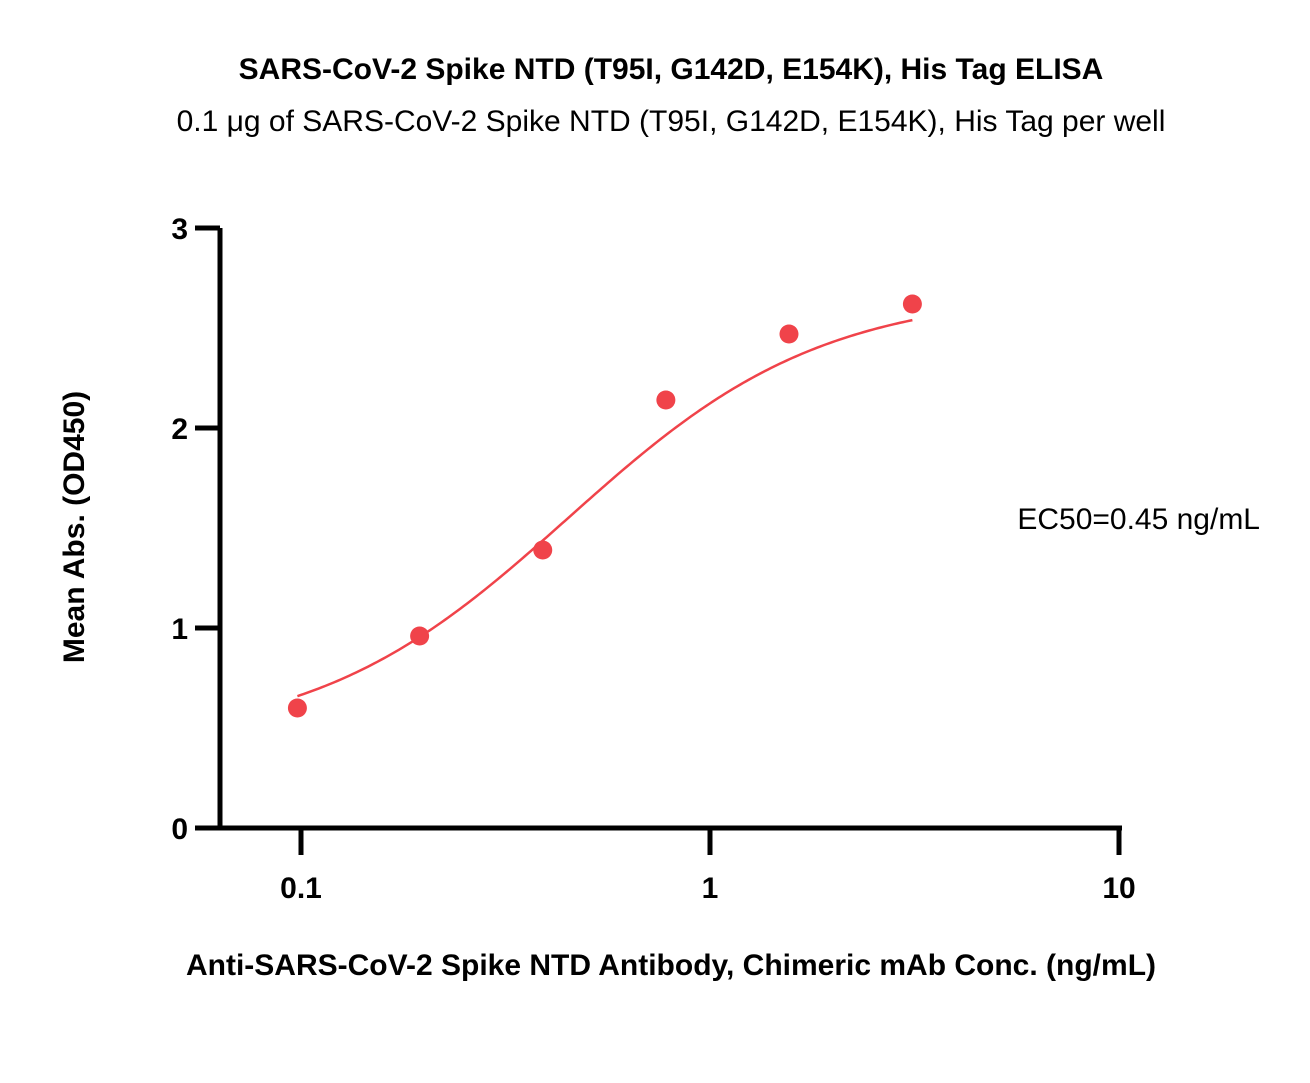  Describe the element at coordinates (179, 429) in the screenshot. I see `y-tick-label: 2` at that location.